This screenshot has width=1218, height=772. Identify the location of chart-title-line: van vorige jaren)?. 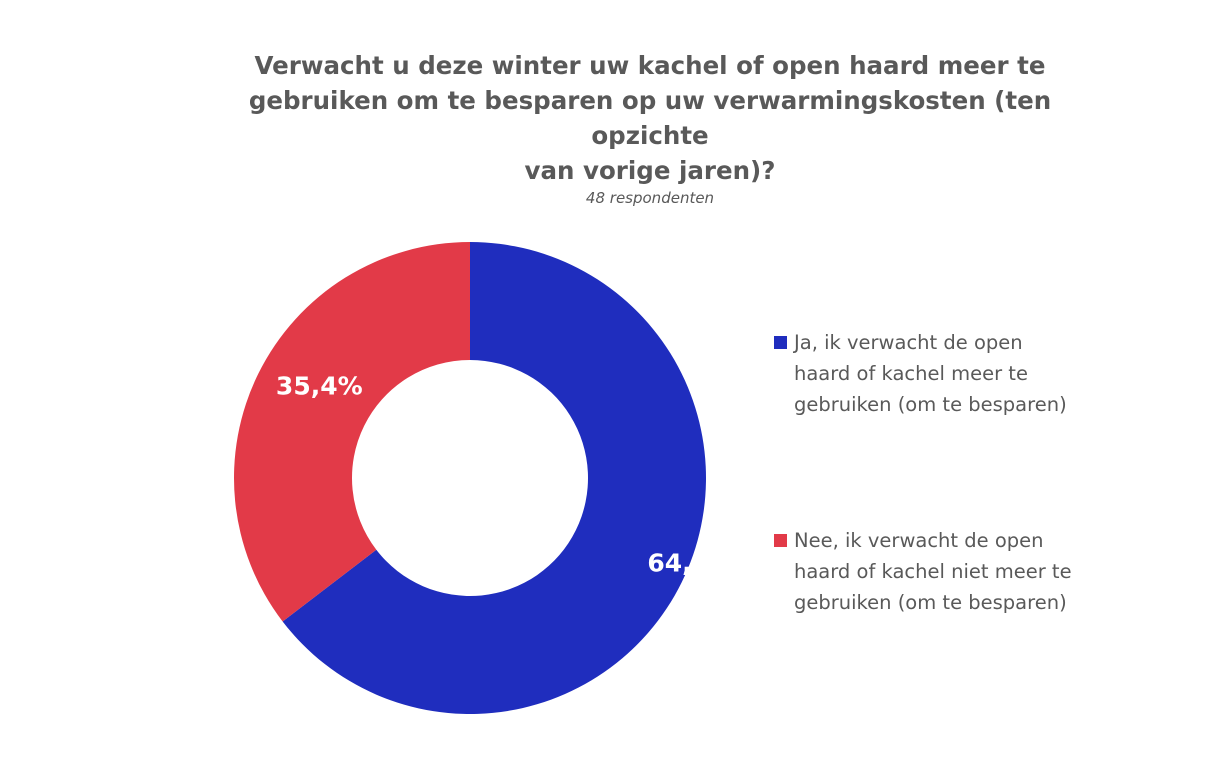
(650, 170).